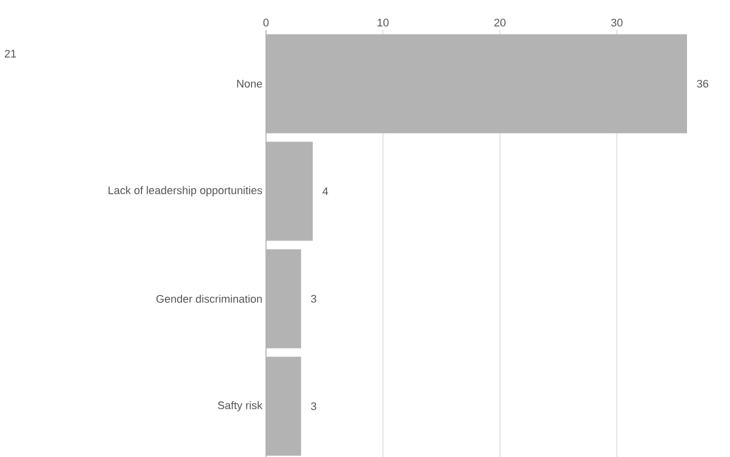 The height and width of the screenshot is (457, 730). I want to click on data-label: 36, so click(702, 84).